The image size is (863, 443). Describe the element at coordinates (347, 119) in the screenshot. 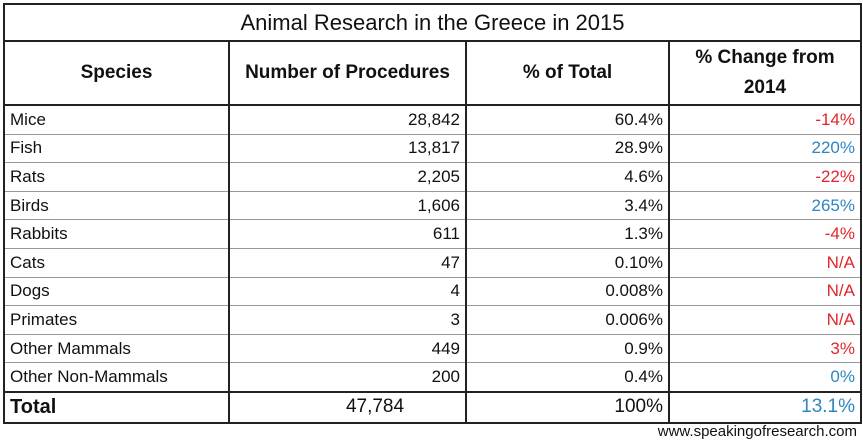

I see `procedures-cell: 28,842` at that location.